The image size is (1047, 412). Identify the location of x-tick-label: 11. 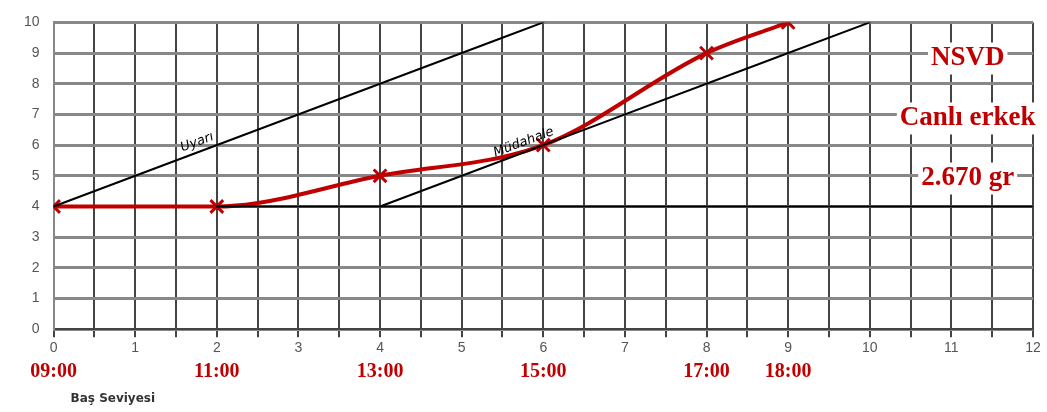
(951, 347).